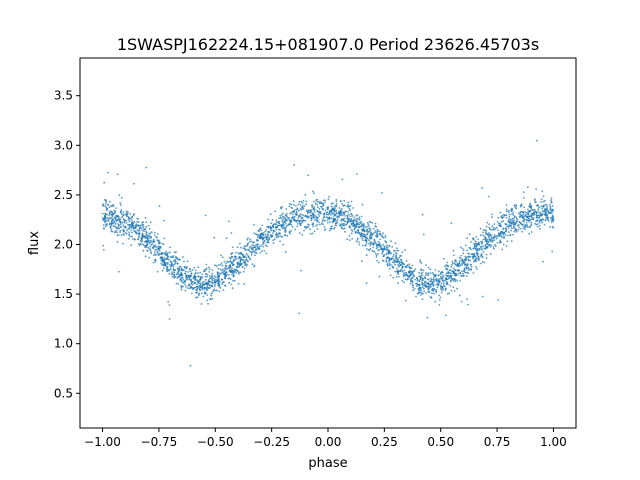 This screenshot has height=480, width=640. I want to click on x-tick-label: 0.50, so click(440, 442).